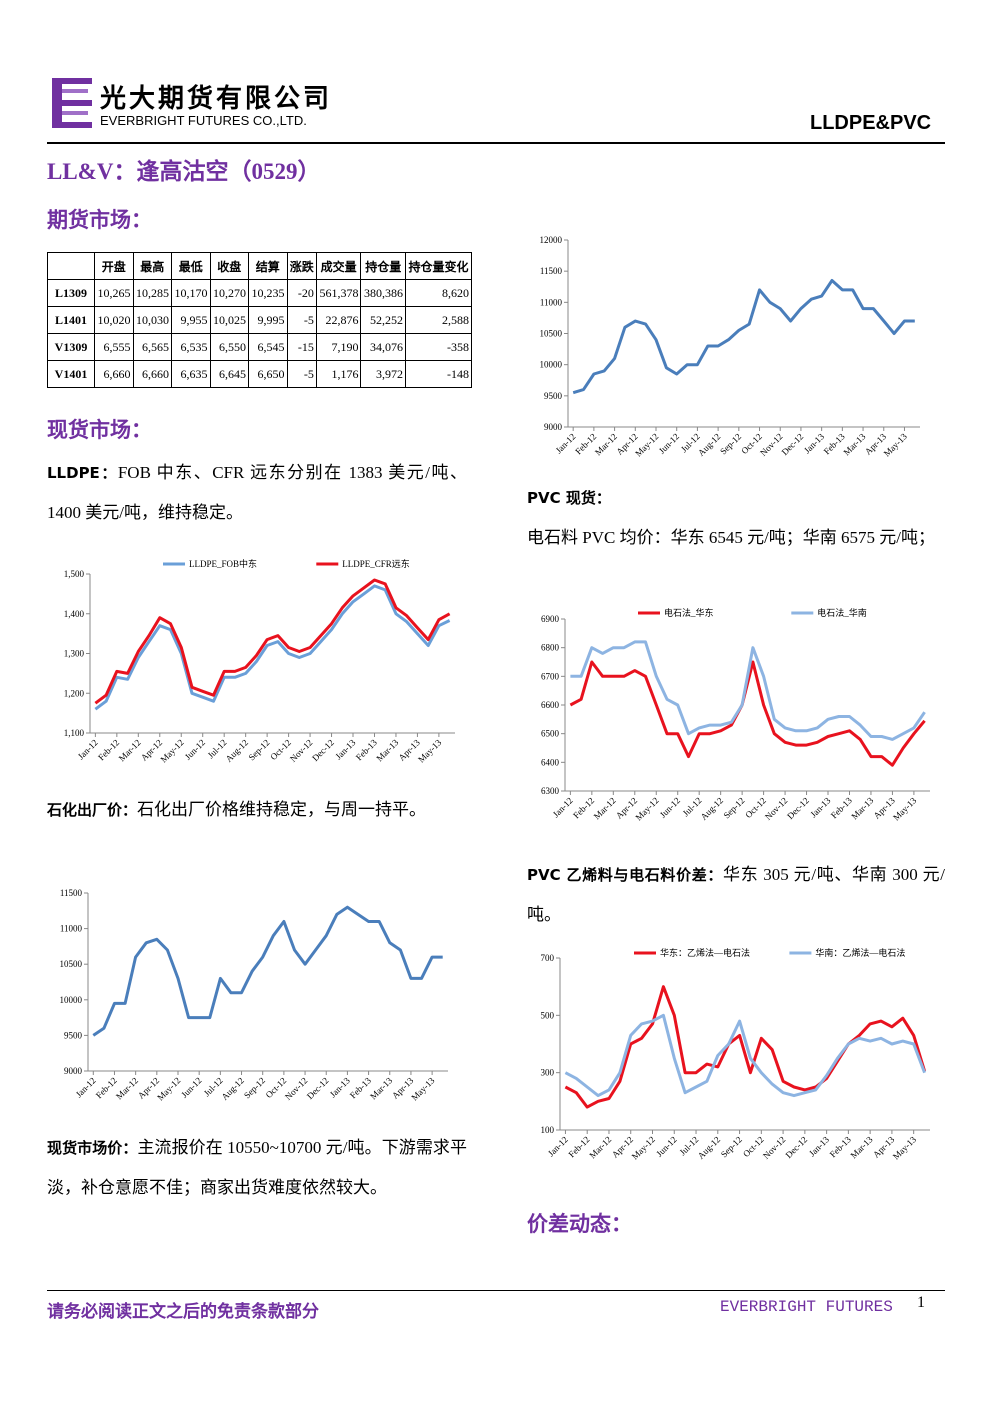  I want to click on cell: 1,176, so click(338, 374).